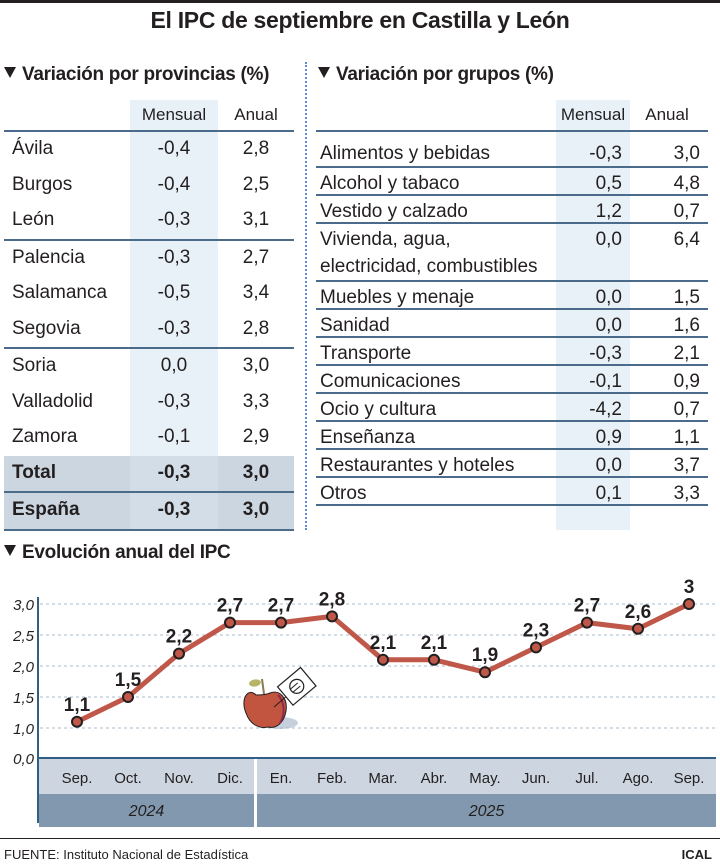  I want to click on table-row: Vestido y calzado 1,2 0,7, so click(512, 210).